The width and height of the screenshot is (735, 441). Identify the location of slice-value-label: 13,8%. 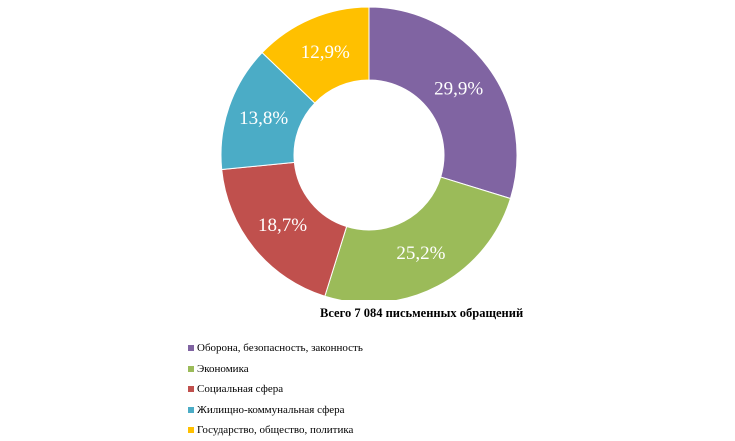
(263, 118).